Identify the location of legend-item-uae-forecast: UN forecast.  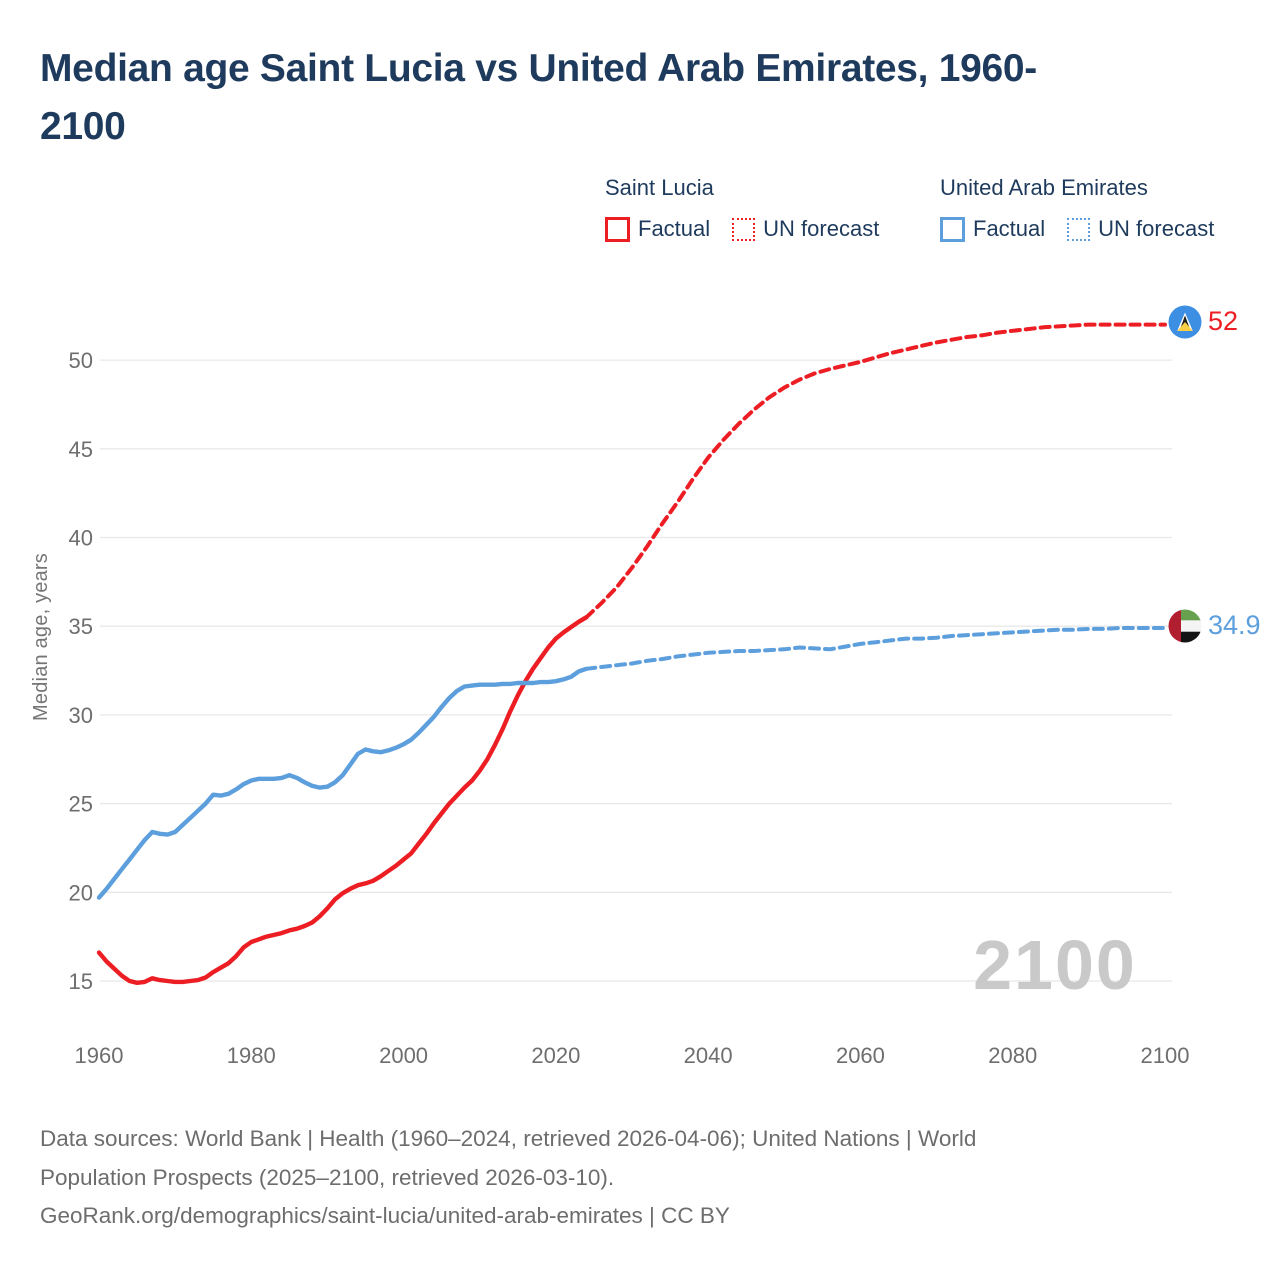
(1140, 229).